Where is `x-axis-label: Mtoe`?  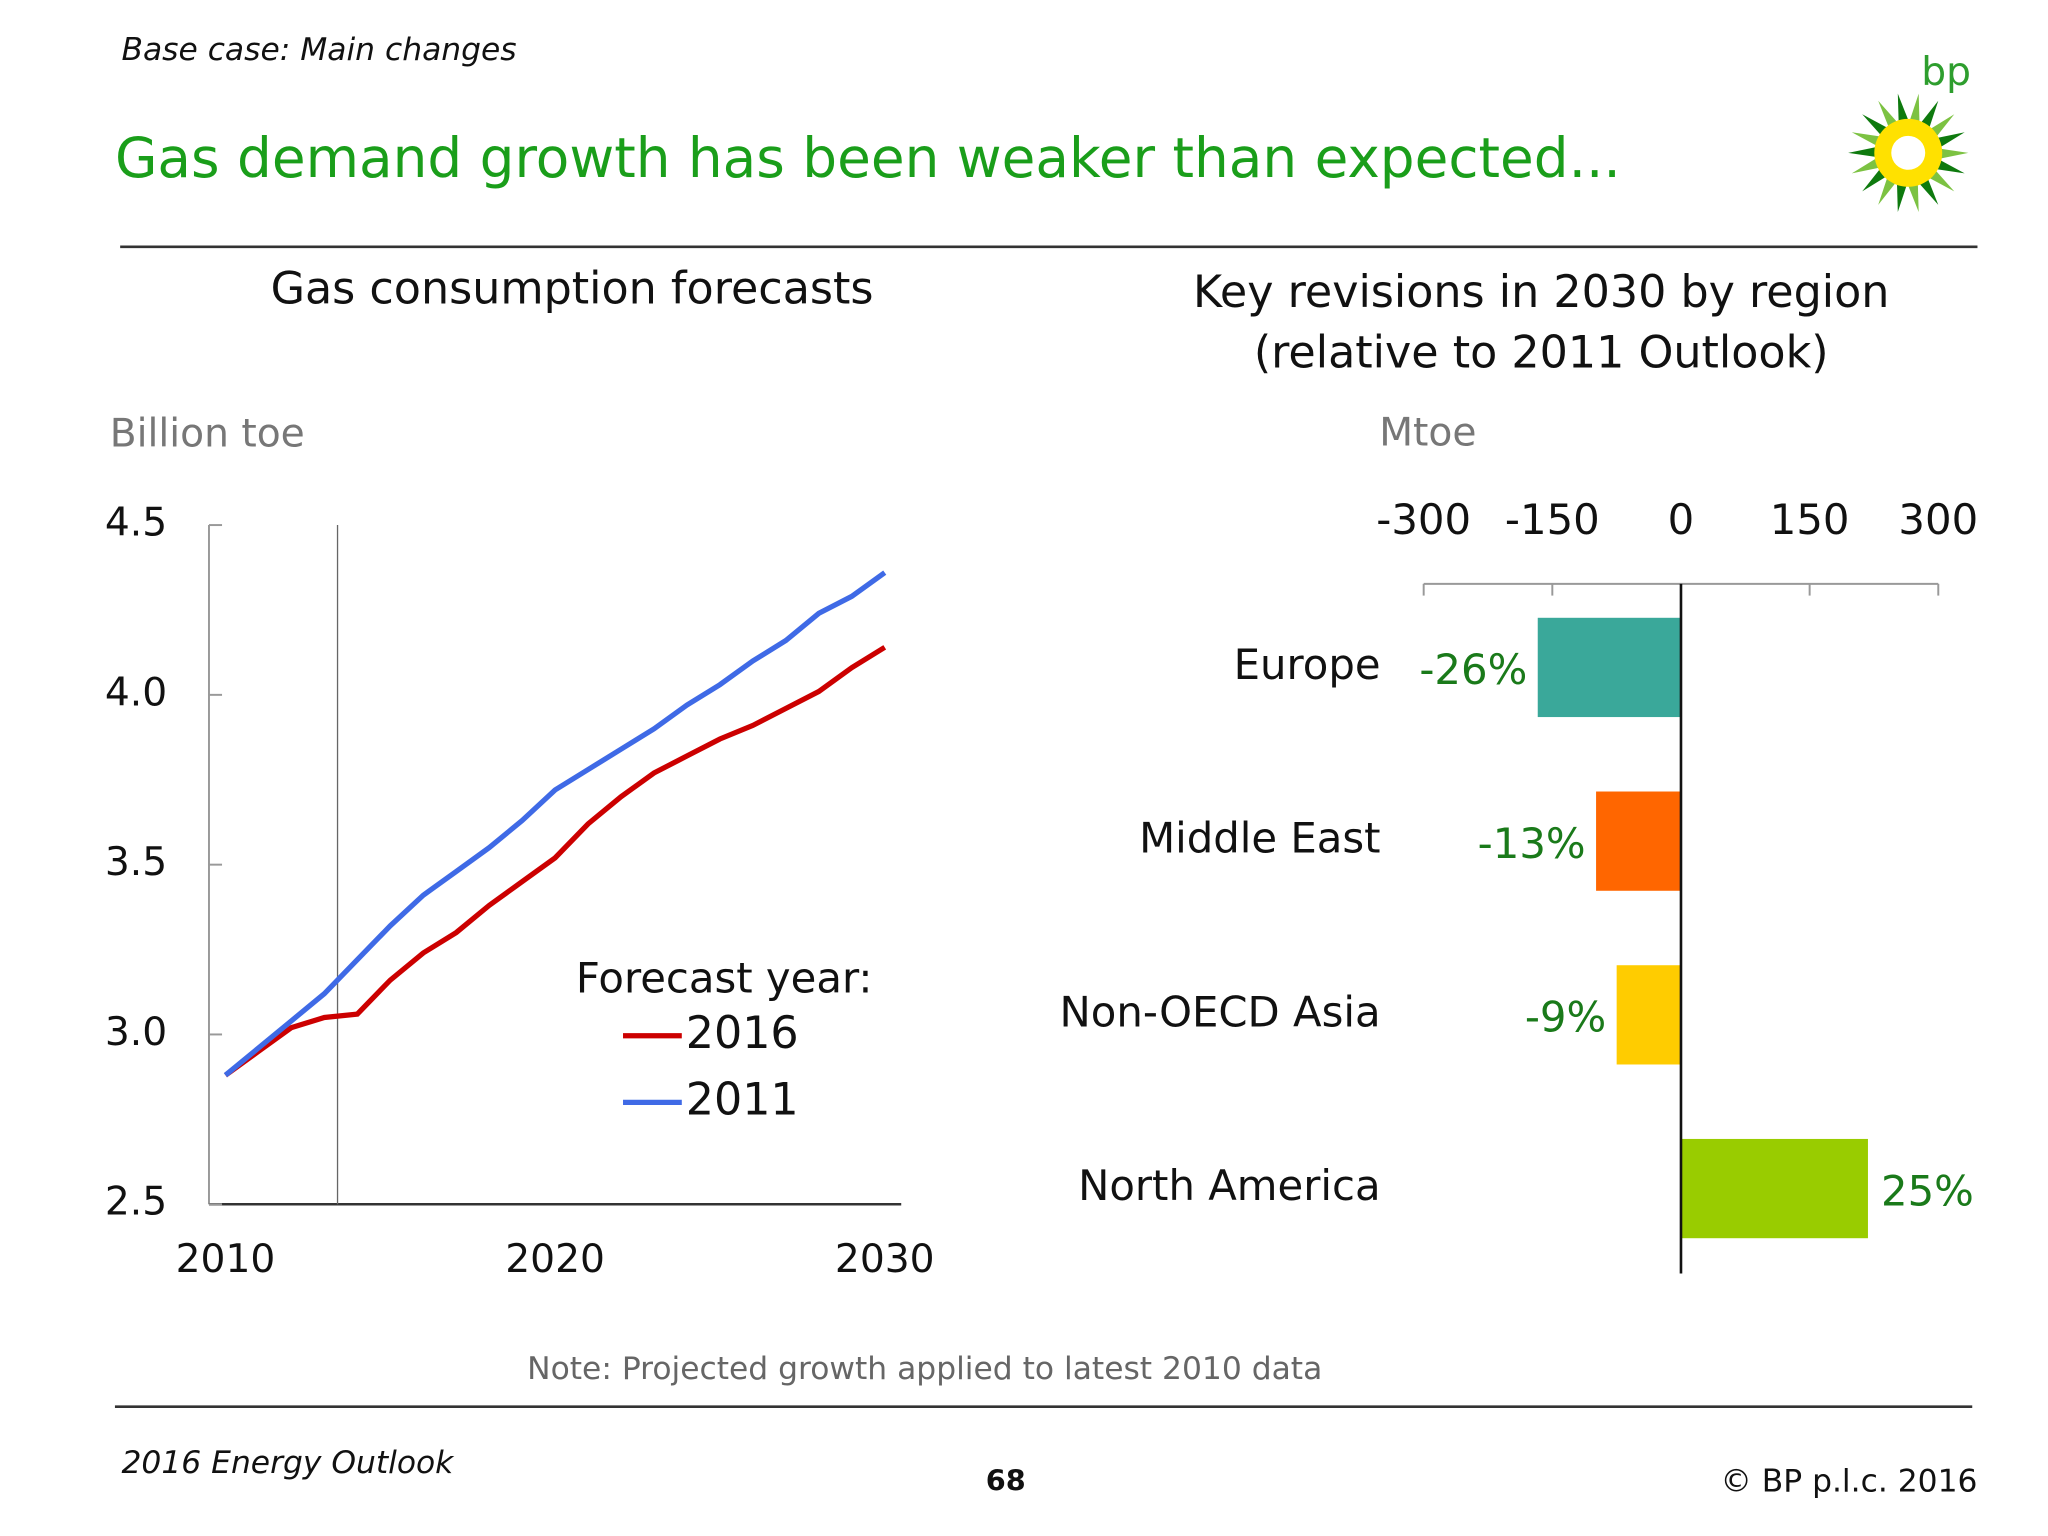 x-axis-label: Mtoe is located at coordinates (1427, 432).